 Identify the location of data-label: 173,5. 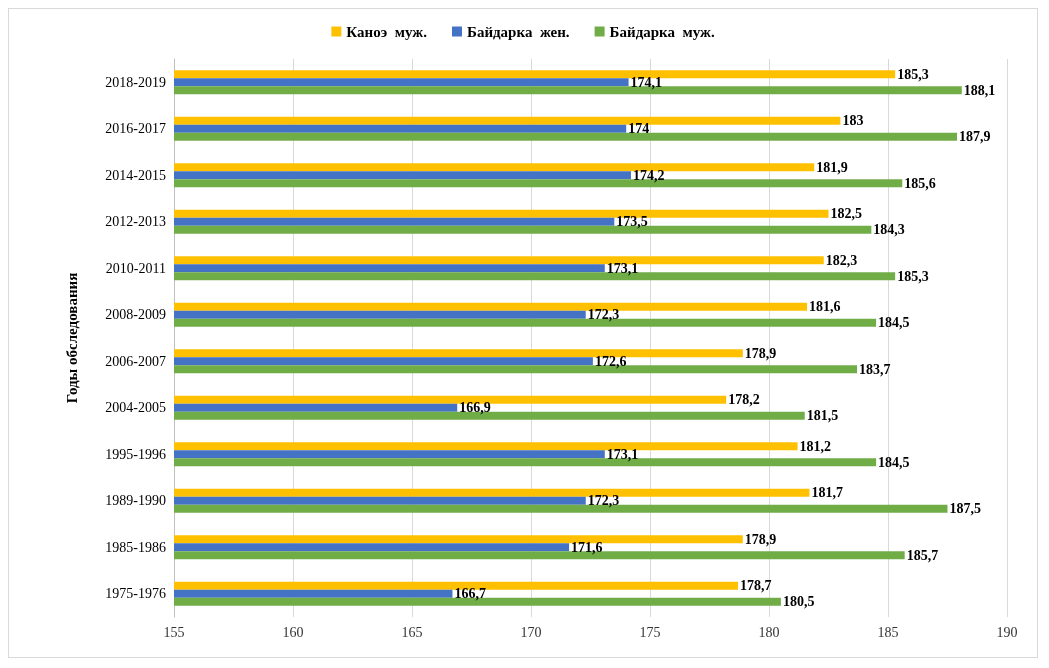
(632, 222).